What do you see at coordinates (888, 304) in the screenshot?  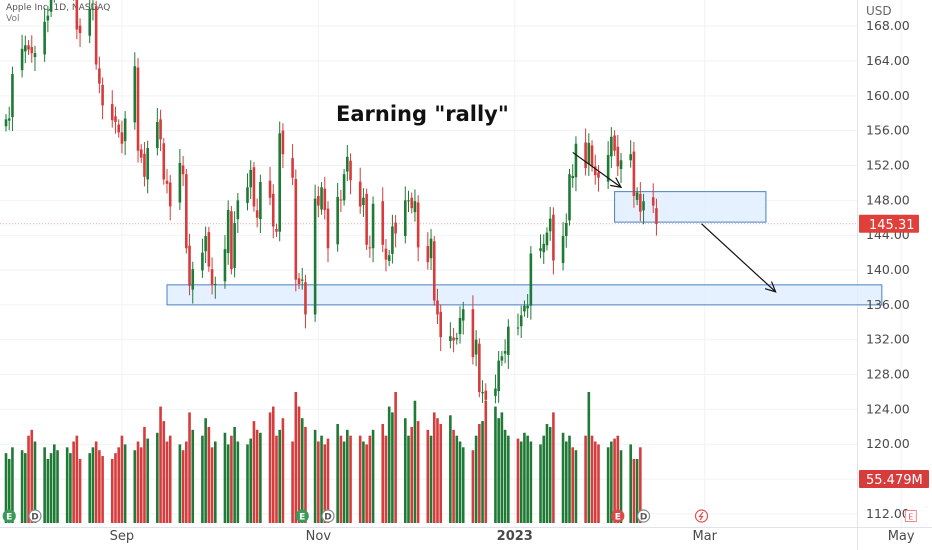 I see `price-tick-label: 136.00` at bounding box center [888, 304].